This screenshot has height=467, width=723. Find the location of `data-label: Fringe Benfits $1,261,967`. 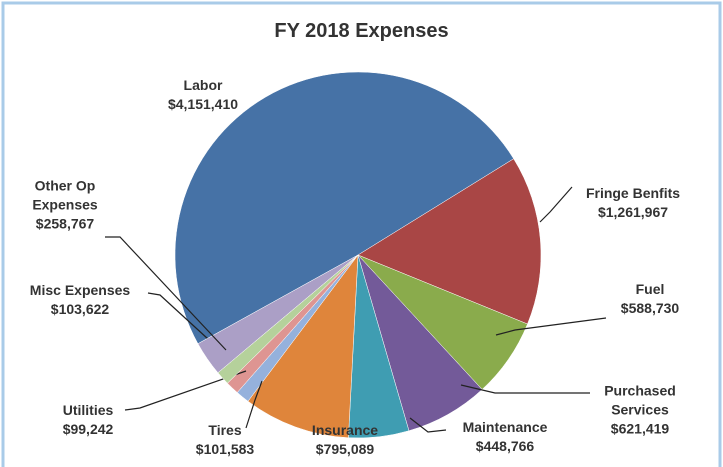

data-label: Fringe Benfits $1,261,967 is located at coordinates (633, 203).